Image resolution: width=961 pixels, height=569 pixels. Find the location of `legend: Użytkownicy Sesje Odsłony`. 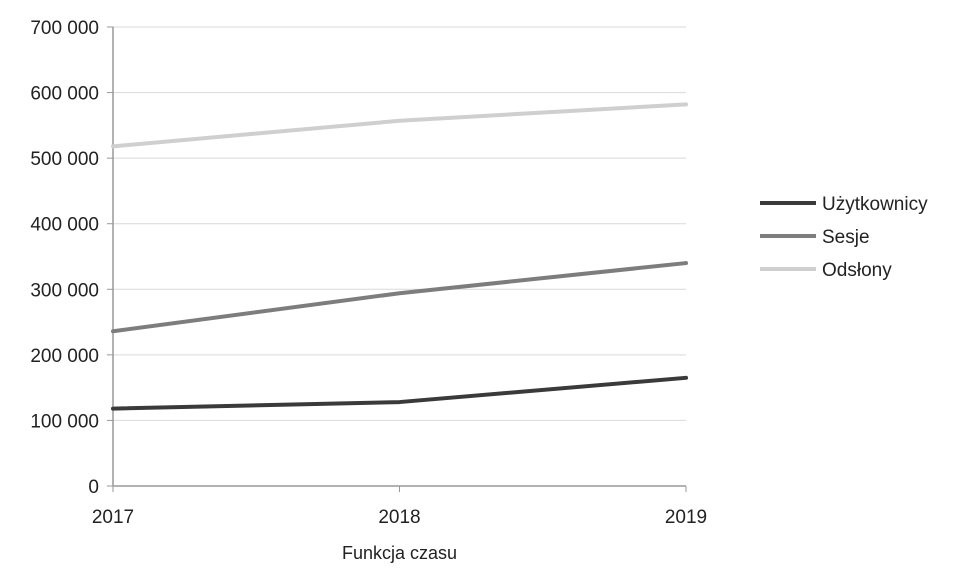

legend: Użytkownicy Sesje Odsłony is located at coordinates (844, 237).